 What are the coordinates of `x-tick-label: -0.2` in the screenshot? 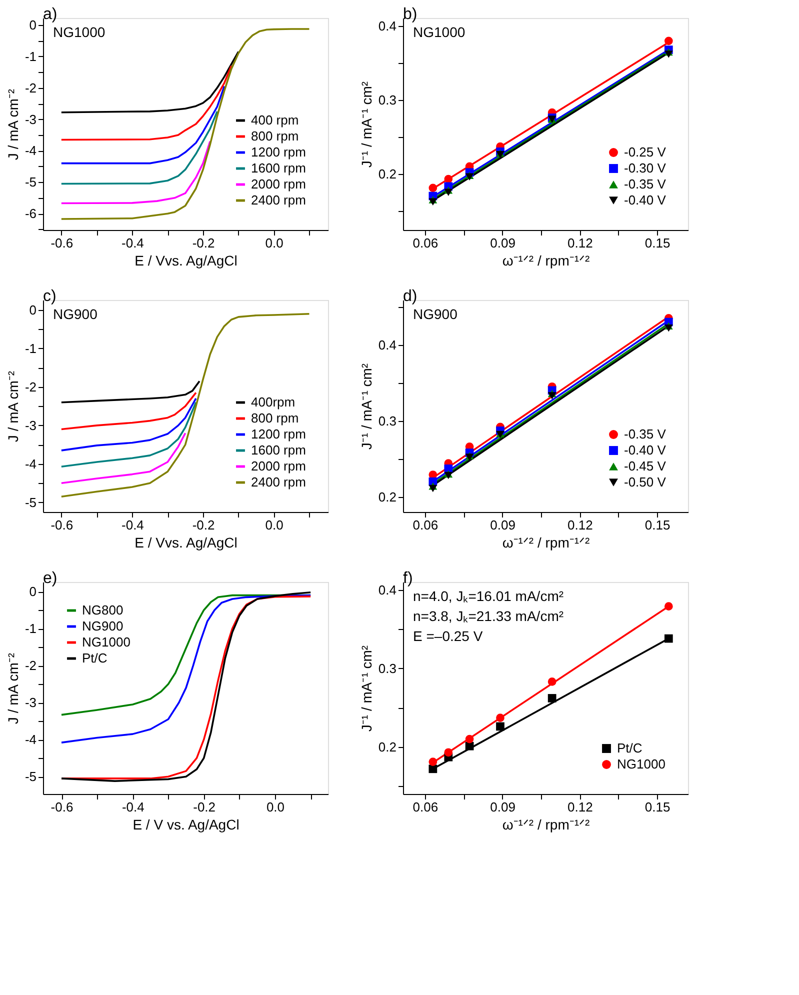 It's located at (203, 243).